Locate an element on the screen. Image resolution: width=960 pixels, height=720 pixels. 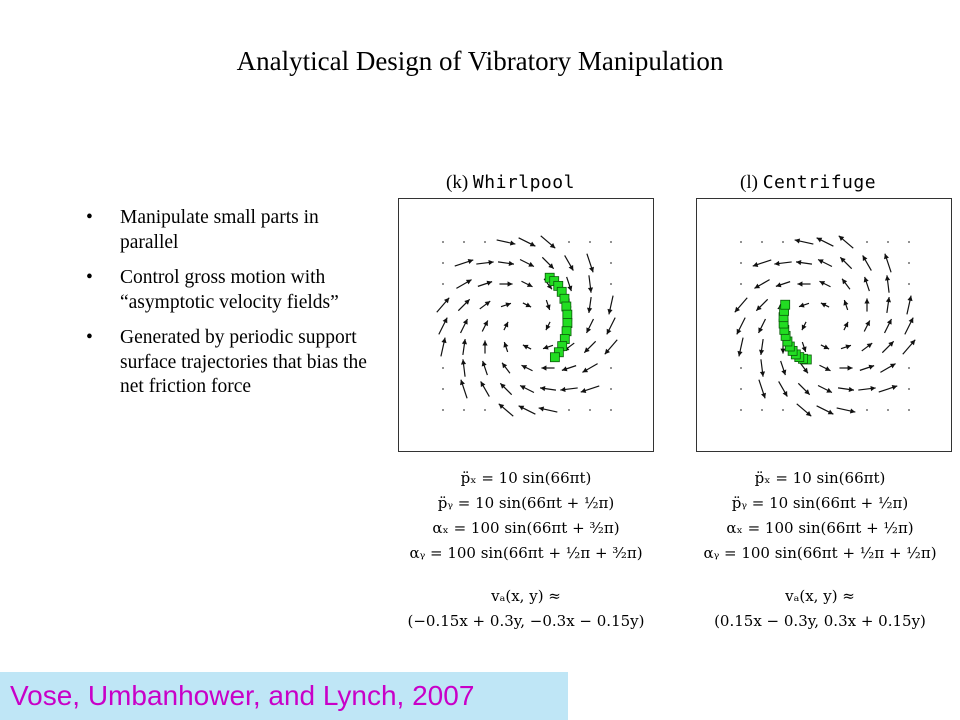
centrifuge-vector-field is located at coordinates (825, 326).